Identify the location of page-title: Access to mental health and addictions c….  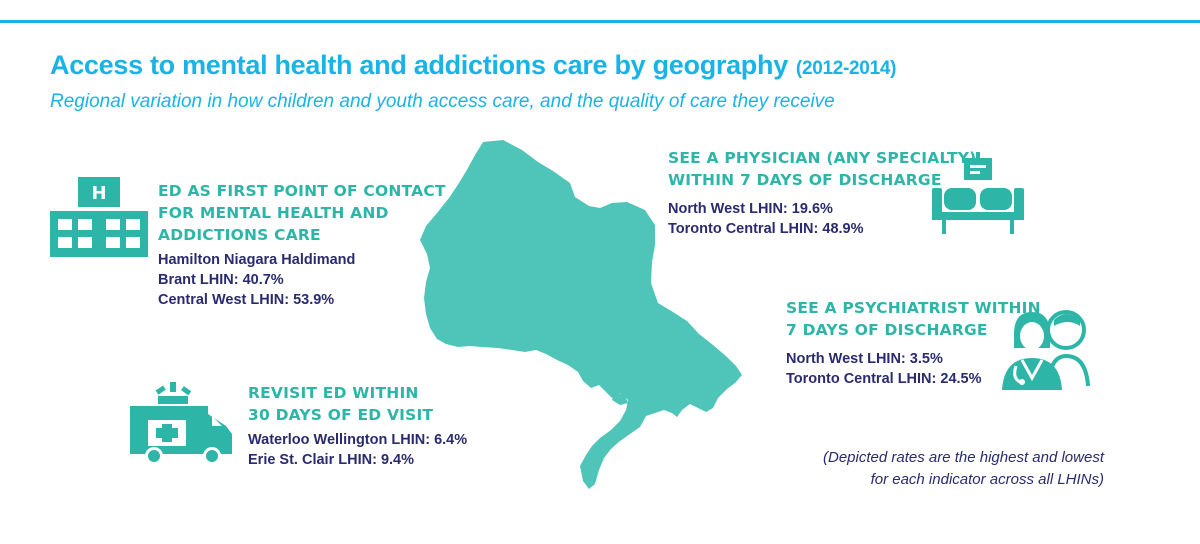
(473, 65).